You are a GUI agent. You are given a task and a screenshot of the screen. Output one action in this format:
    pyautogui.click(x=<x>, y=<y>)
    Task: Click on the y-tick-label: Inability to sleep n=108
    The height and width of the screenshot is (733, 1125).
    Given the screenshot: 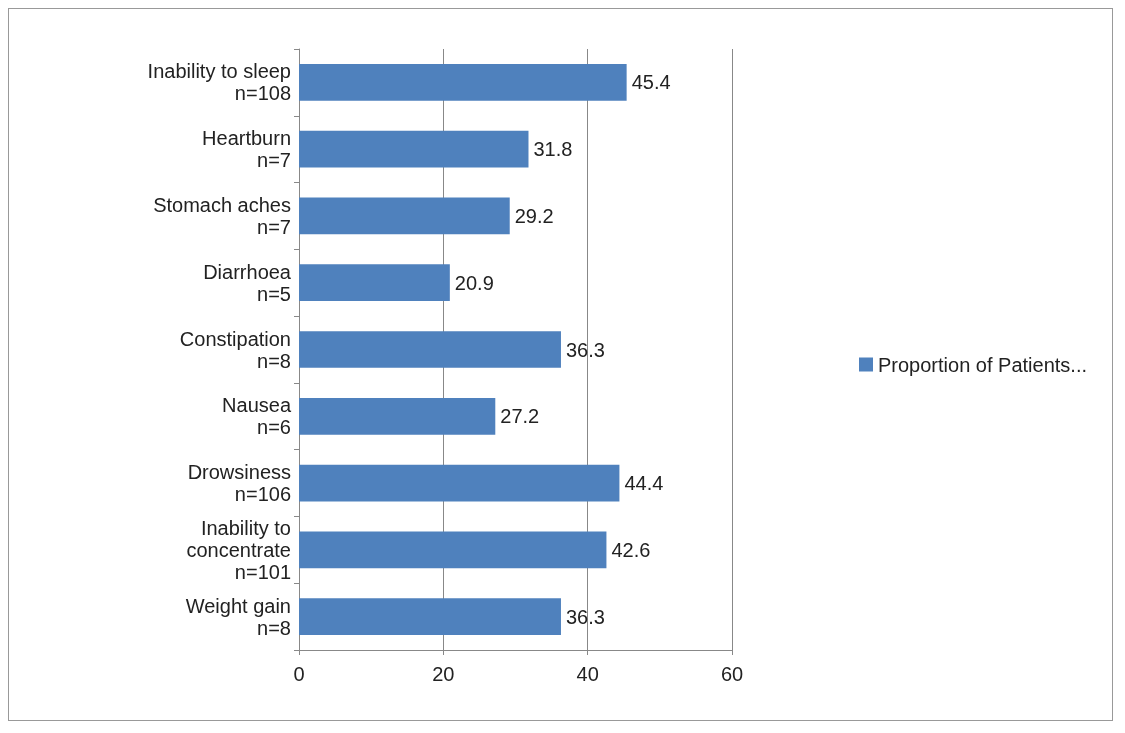 What is the action you would take?
    pyautogui.click(x=219, y=82)
    